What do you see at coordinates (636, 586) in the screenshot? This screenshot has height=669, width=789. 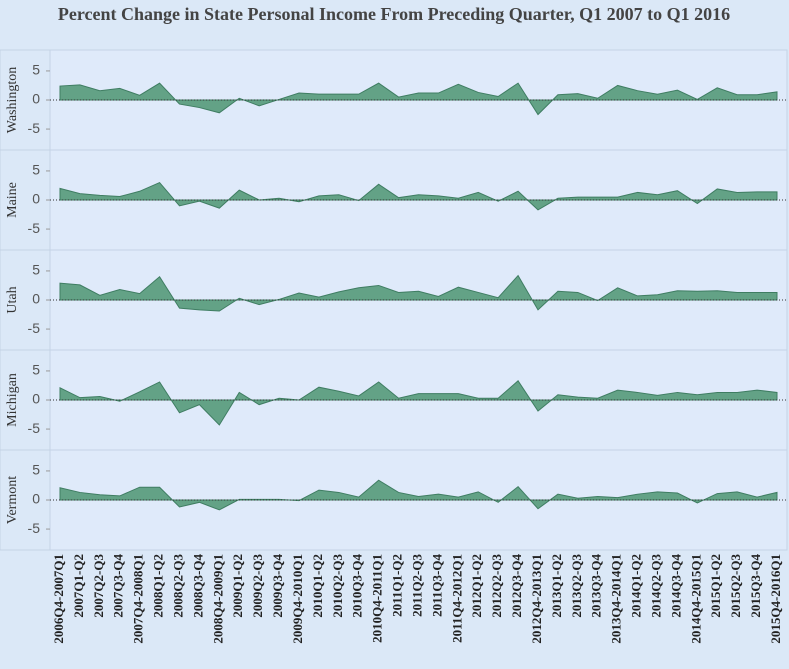 I see `x-tick-label: 2014Q1-Q2` at bounding box center [636, 586].